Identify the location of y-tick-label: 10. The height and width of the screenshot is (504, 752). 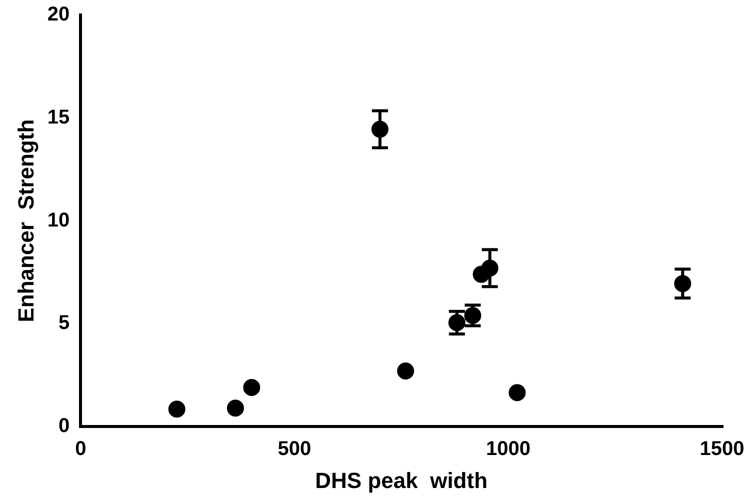
(58, 220).